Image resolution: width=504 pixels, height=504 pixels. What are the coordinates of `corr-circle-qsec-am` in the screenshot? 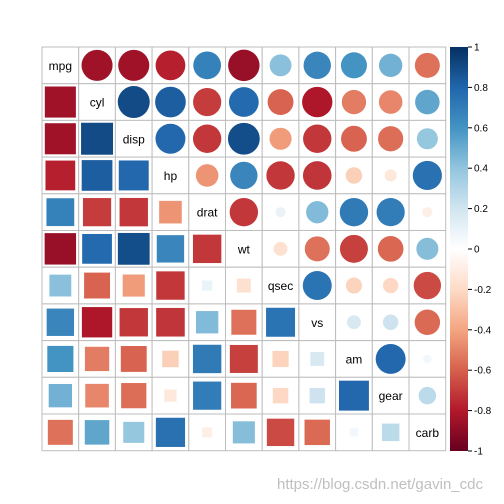 It's located at (354, 285).